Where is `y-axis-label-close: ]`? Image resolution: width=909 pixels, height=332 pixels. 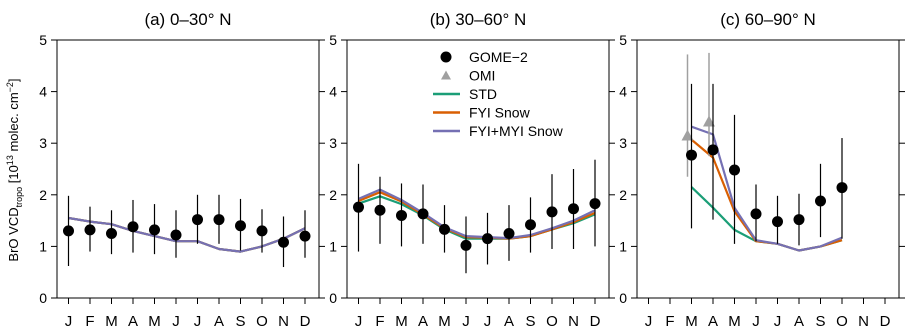
y-axis-label-close: ] is located at coordinates (13, 80).